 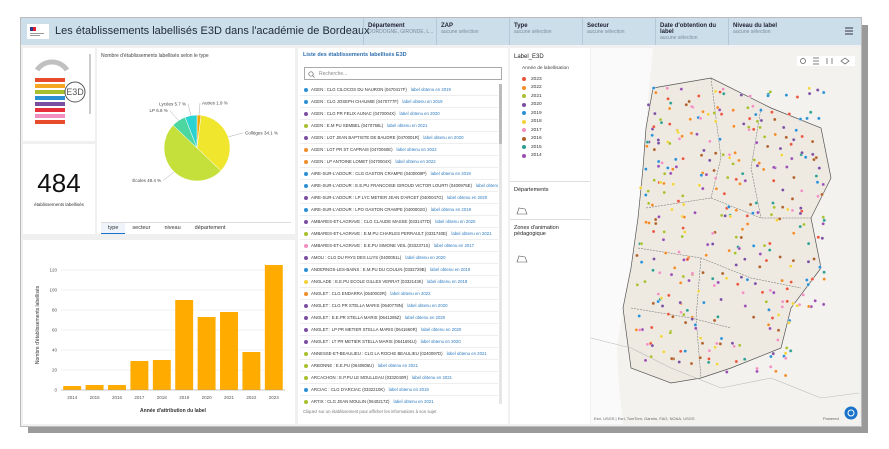 What do you see at coordinates (154, 180) in the screenshot?
I see `slice-value: 48.4 %` at bounding box center [154, 180].